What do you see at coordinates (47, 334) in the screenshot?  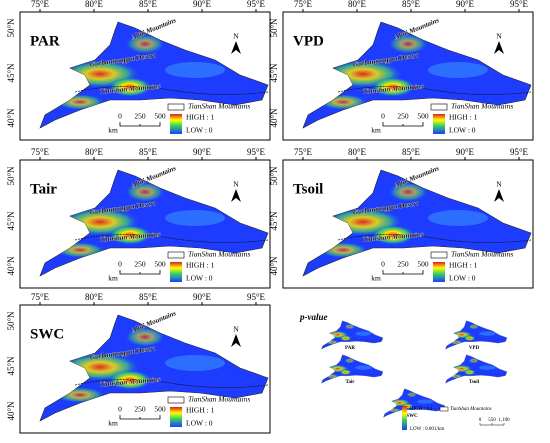 I see `panel-title: SWC` at bounding box center [47, 334].